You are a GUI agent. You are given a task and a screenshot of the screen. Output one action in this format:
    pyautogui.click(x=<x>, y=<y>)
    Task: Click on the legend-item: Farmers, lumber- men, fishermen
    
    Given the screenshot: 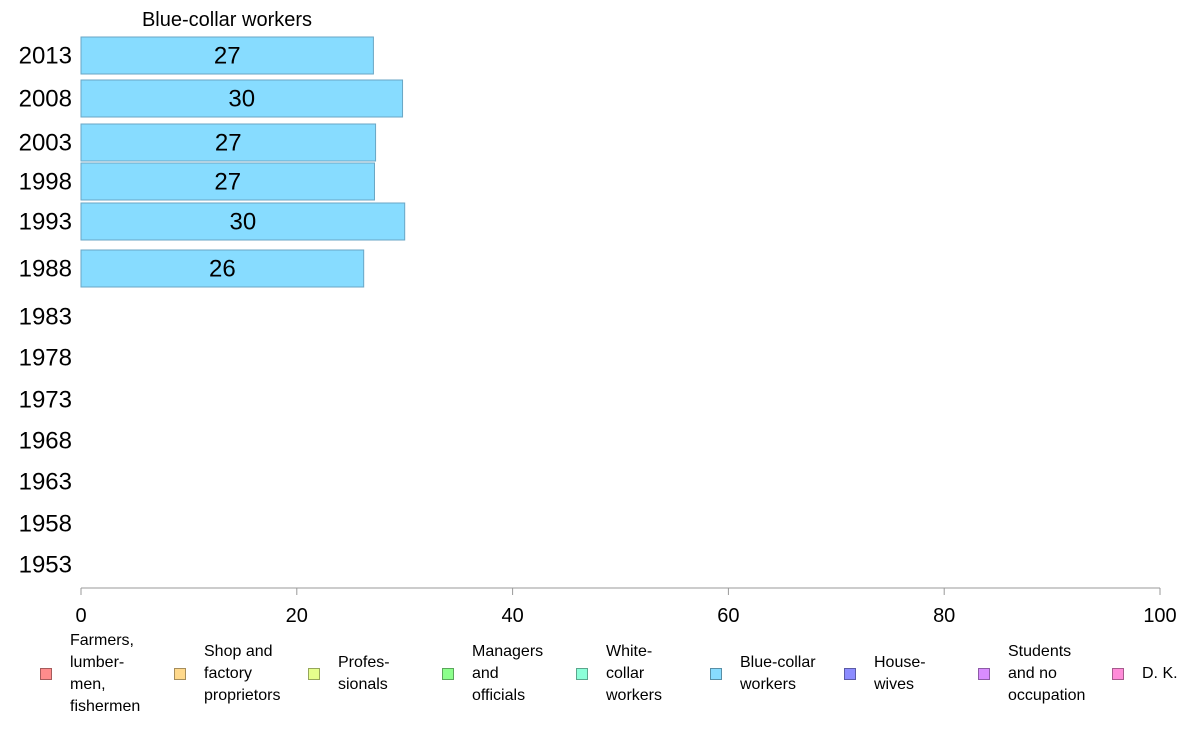 What is the action you would take?
    pyautogui.click(x=90, y=674)
    